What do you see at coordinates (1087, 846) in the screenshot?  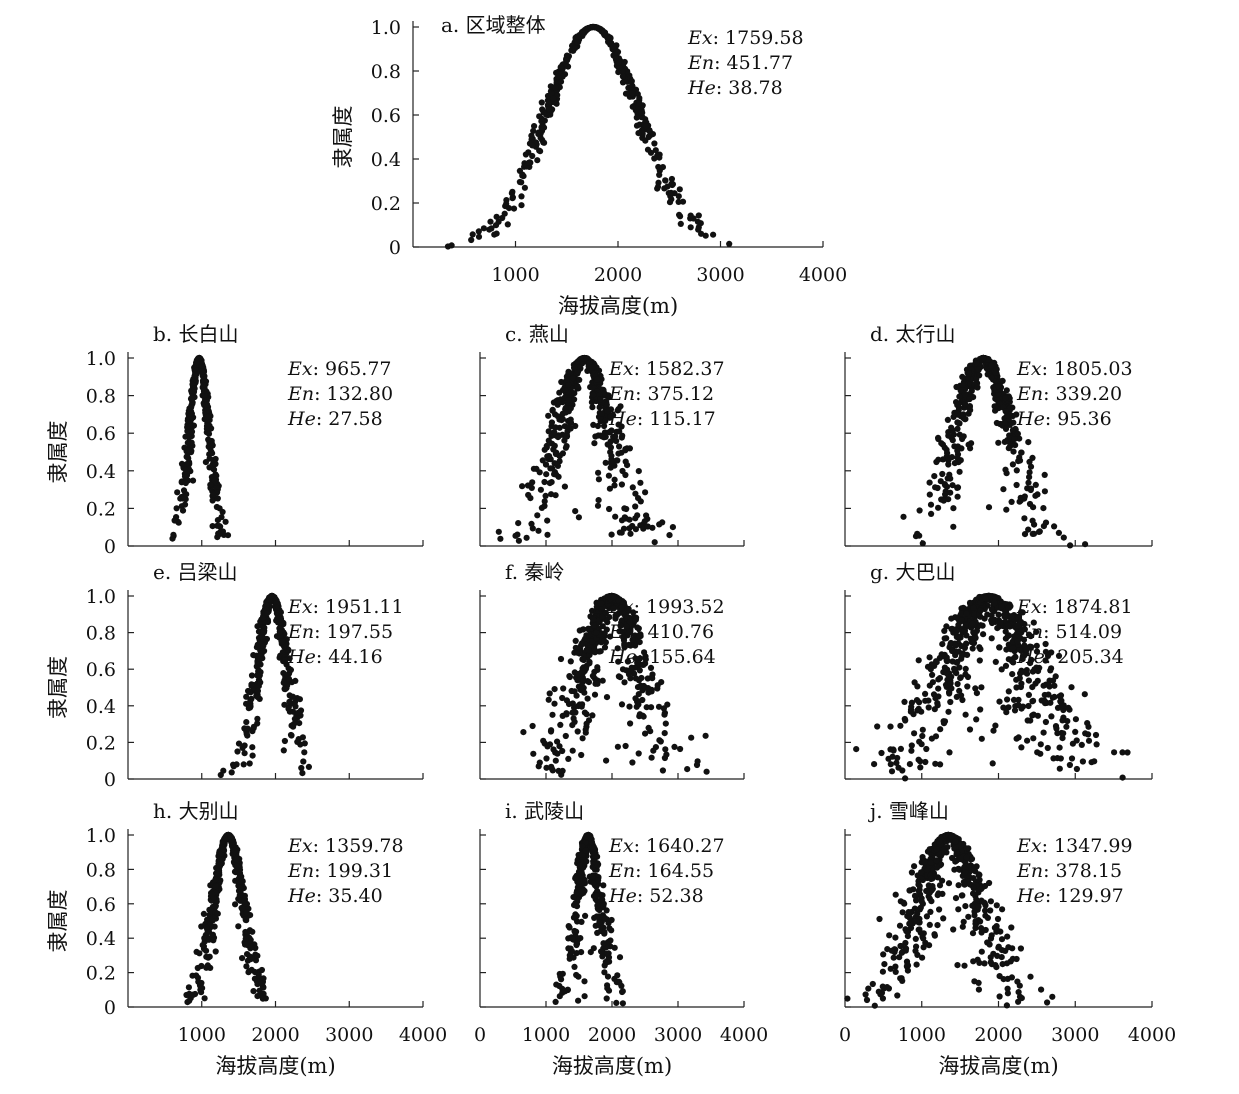 I see `stat-value: : 1347.99` at bounding box center [1087, 846].